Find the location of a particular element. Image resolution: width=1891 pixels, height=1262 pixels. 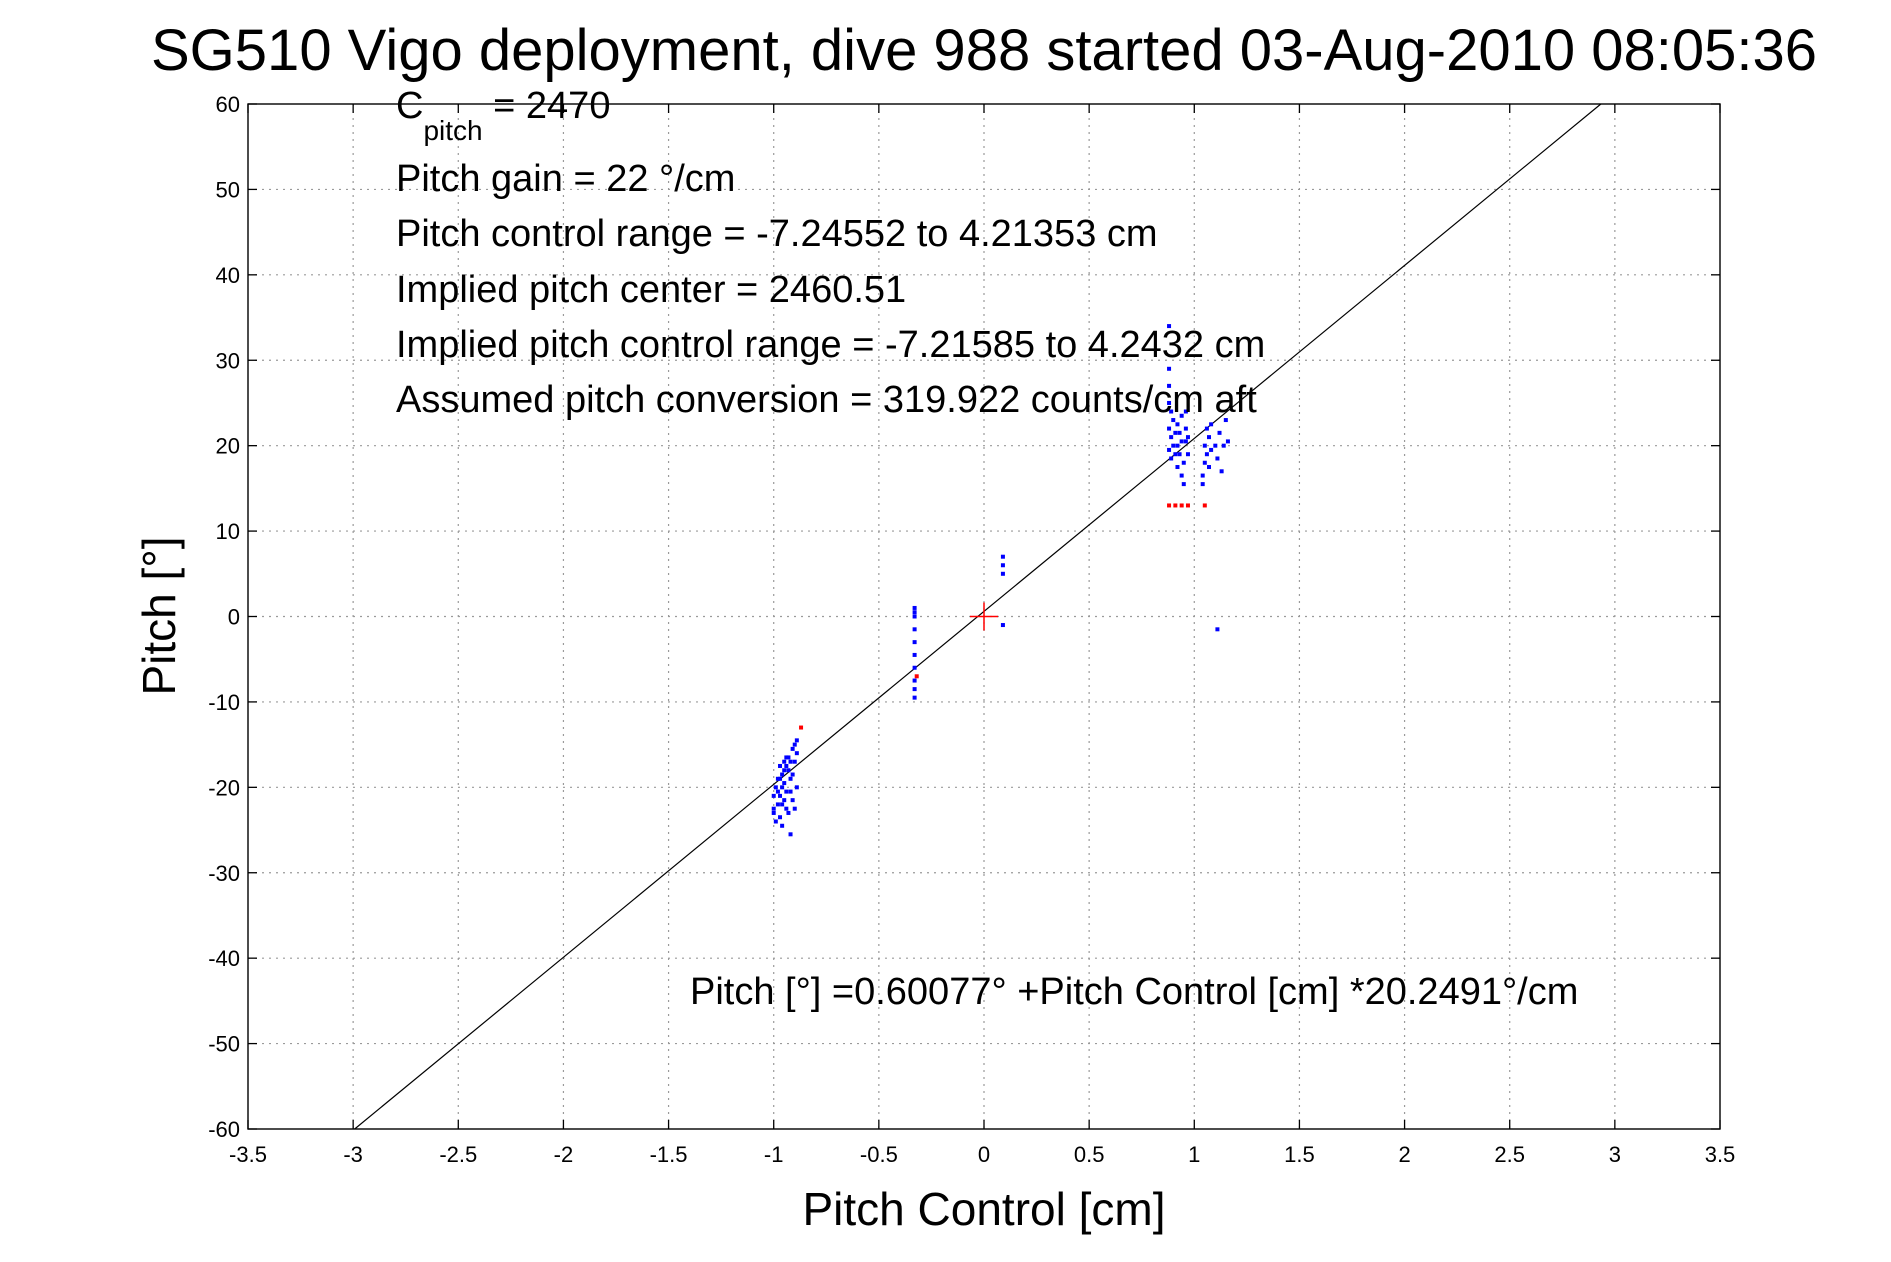

x-tick-label: 1 is located at coordinates (1194, 1154).